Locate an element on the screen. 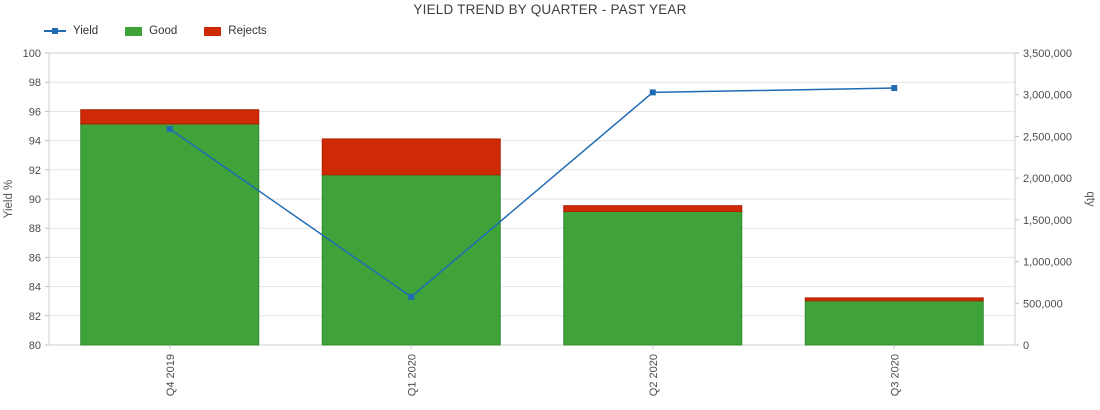  y-left-tick-label: 84 is located at coordinates (35, 288).